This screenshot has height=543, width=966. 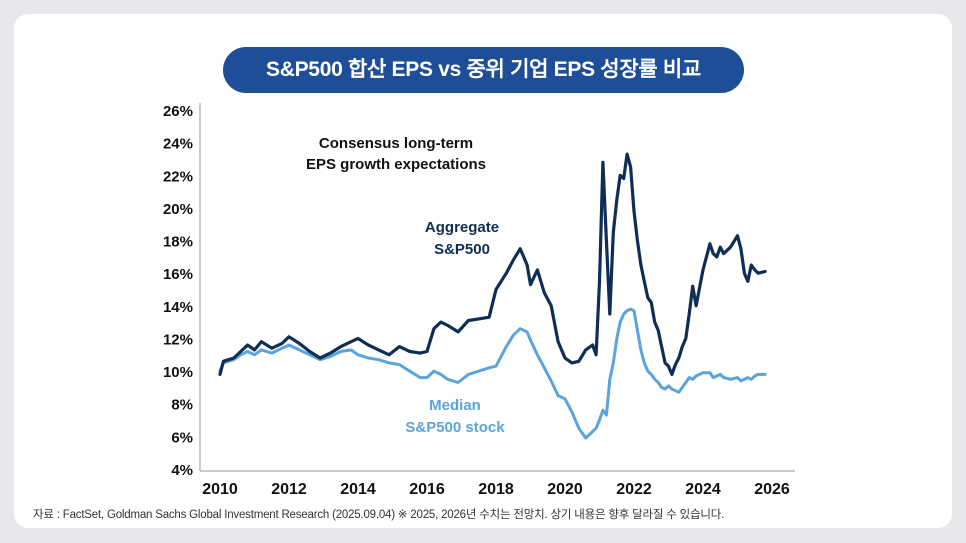 What do you see at coordinates (492, 373) in the screenshot?
I see `series-line-median` at bounding box center [492, 373].